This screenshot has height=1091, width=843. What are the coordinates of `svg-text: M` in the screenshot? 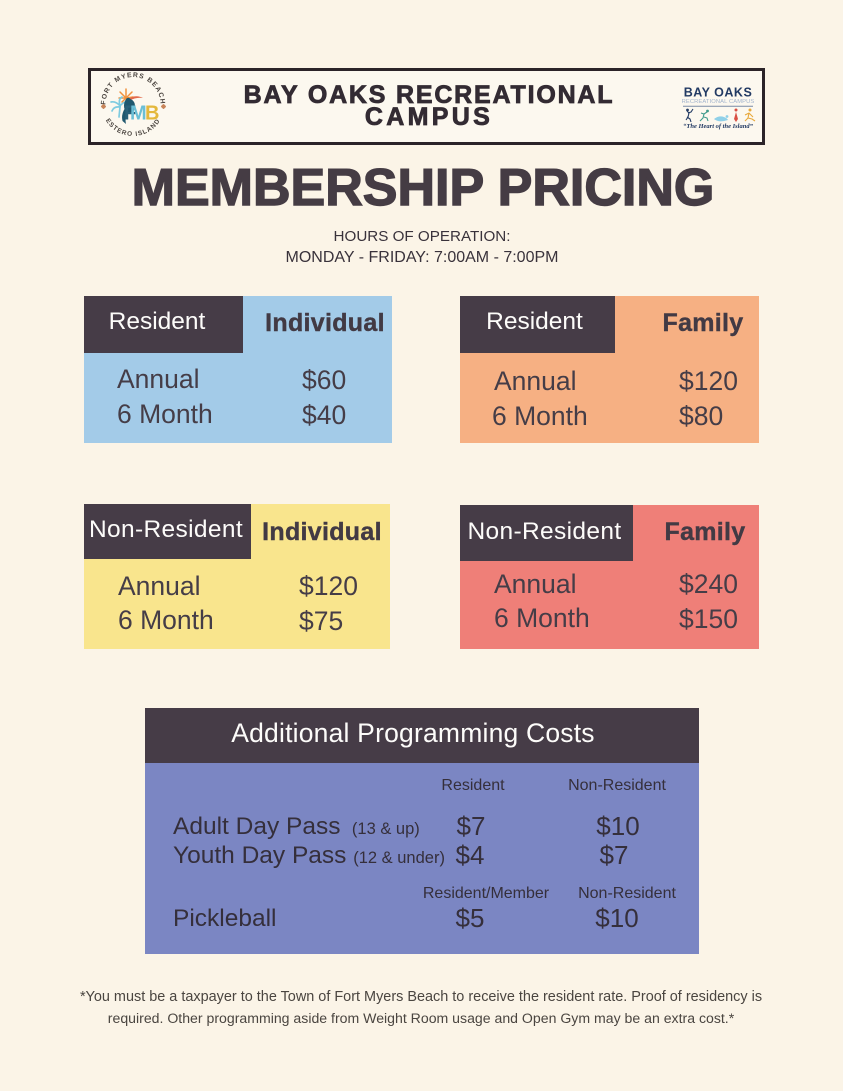 It's located at (138, 114).